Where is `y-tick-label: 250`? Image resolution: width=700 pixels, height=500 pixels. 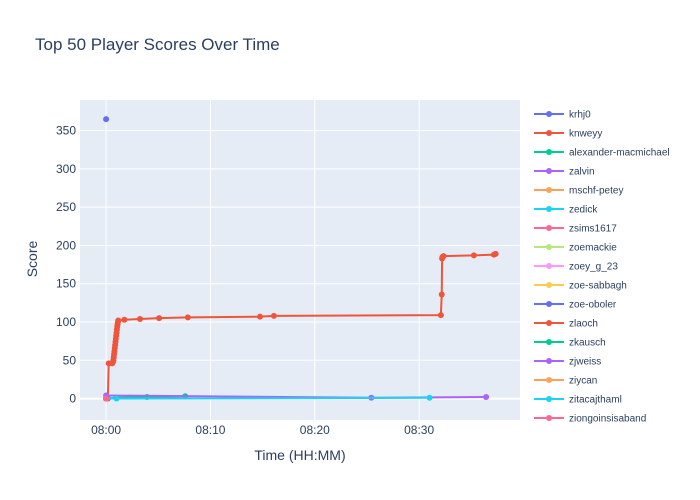 y-tick-label: 250 is located at coordinates (66, 207).